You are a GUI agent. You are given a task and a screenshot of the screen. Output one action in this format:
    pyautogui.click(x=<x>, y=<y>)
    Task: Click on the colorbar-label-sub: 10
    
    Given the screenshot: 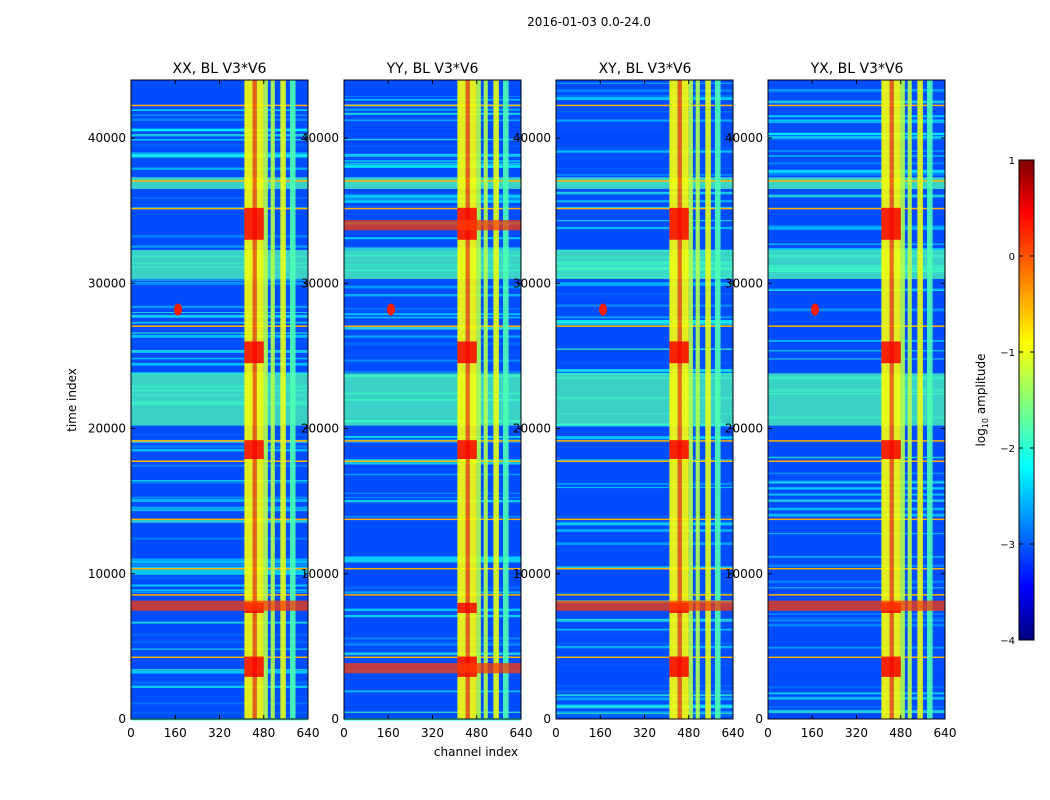 What is the action you would take?
    pyautogui.click(x=985, y=423)
    